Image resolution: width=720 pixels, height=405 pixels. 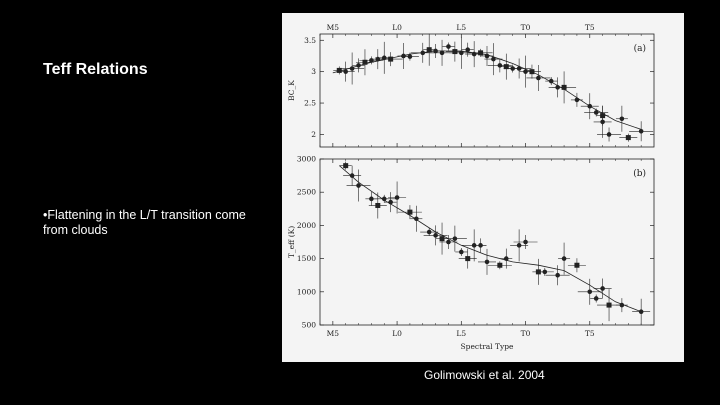 What do you see at coordinates (310, 40) in the screenshot?
I see `y-tick-label: 3.5` at bounding box center [310, 40].